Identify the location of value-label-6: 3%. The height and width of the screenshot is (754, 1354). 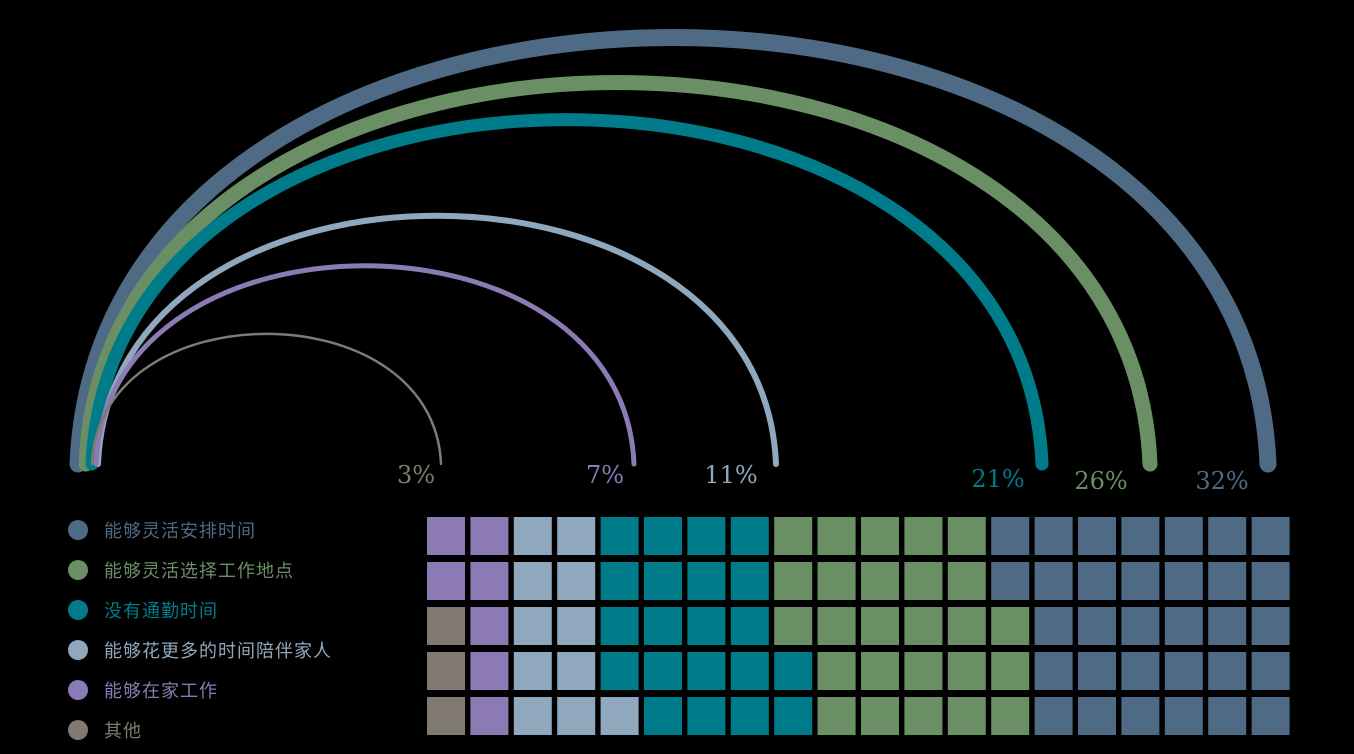
(416, 475).